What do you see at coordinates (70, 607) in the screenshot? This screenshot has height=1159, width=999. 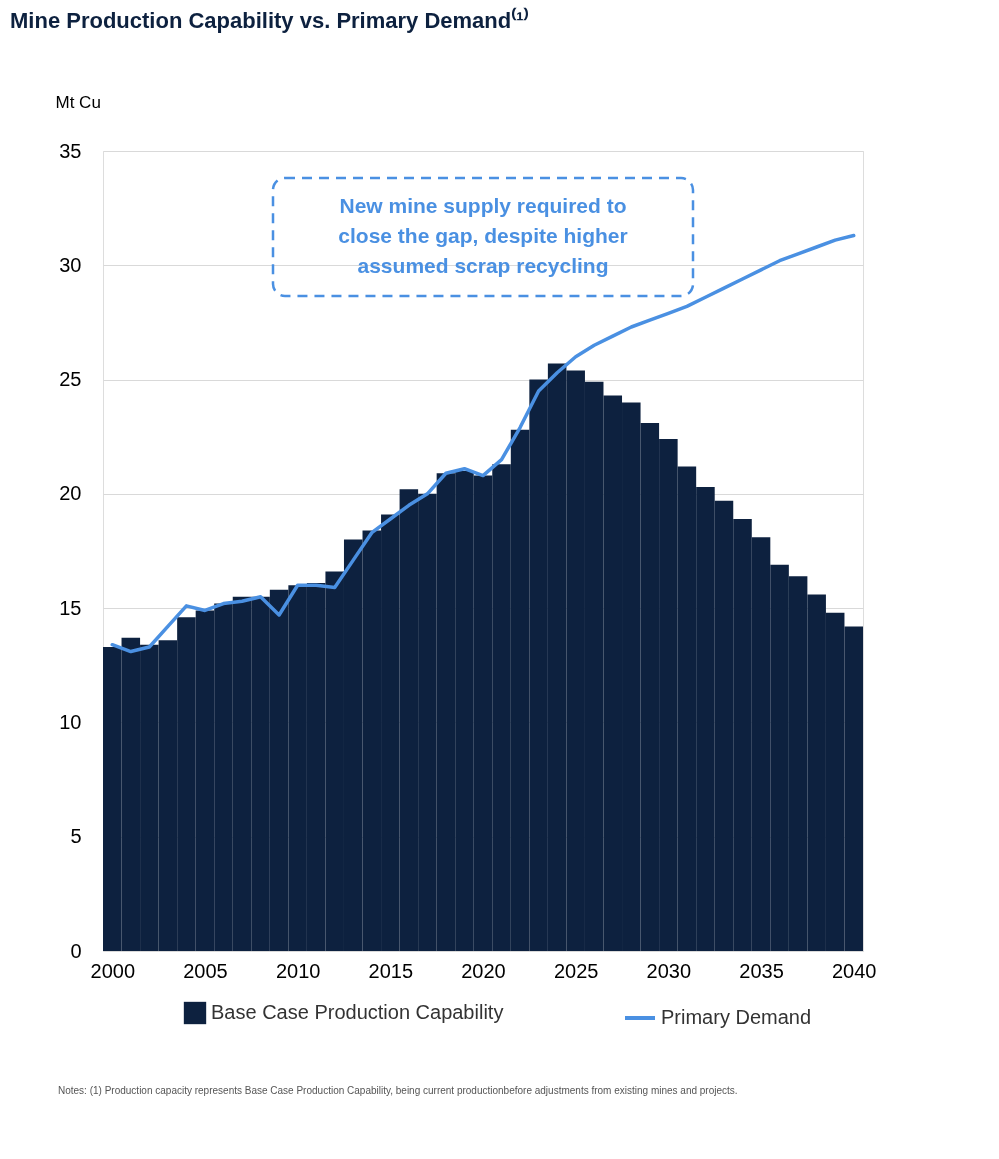 I see `y-tick-label: 15` at bounding box center [70, 607].